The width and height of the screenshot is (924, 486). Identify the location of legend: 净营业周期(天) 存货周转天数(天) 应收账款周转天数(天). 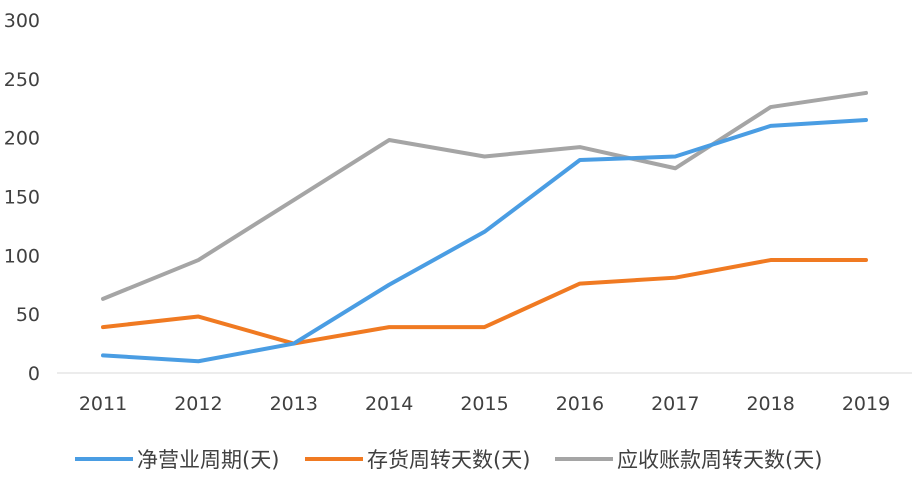
(448, 460).